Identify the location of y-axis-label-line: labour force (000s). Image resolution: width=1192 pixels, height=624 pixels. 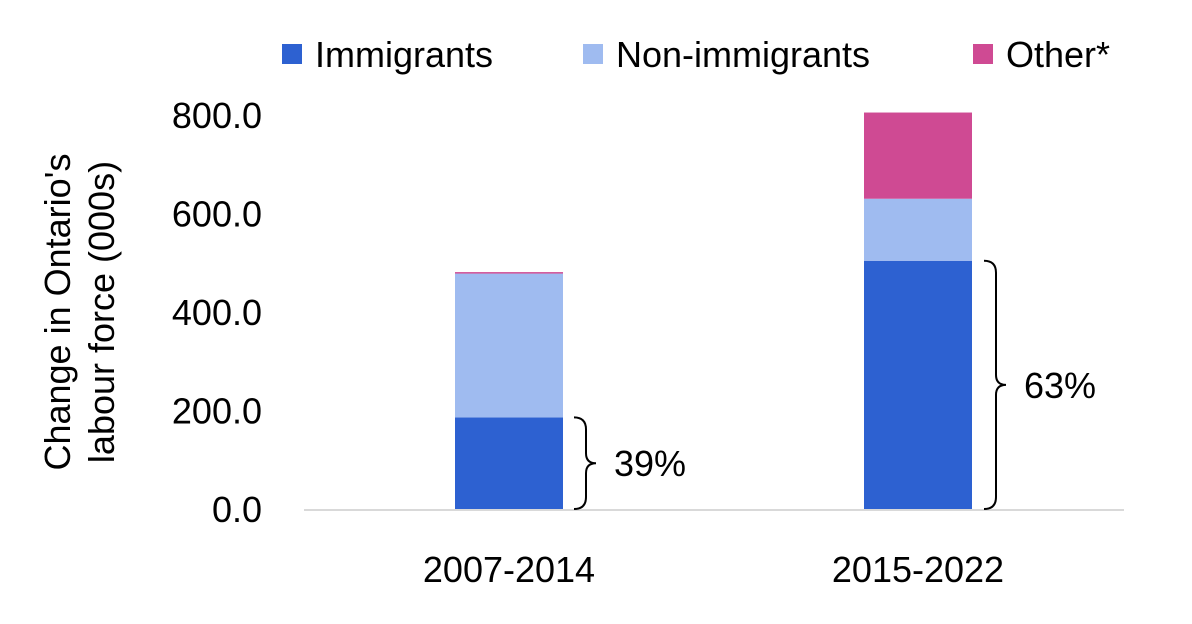
(101, 312).